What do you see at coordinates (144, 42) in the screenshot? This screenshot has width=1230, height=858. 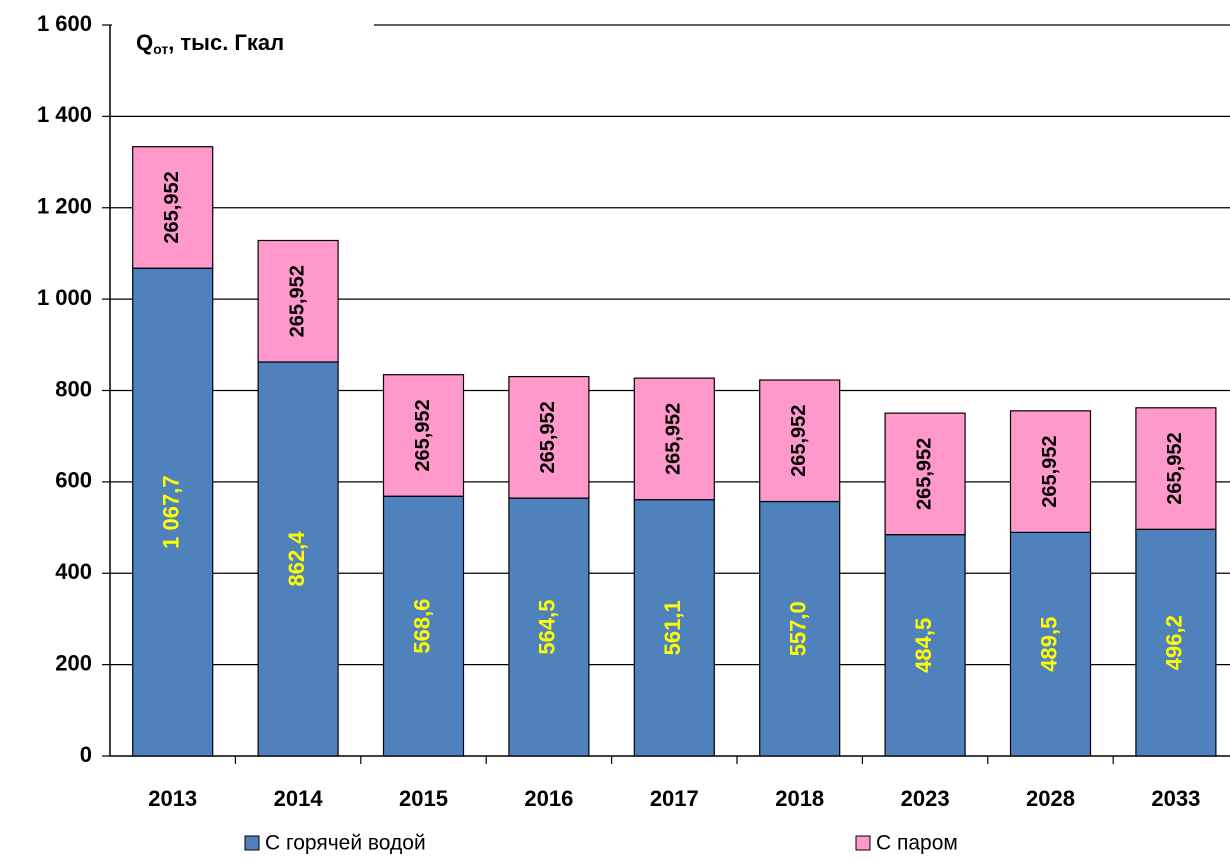 I see `title-part: Q` at bounding box center [144, 42].